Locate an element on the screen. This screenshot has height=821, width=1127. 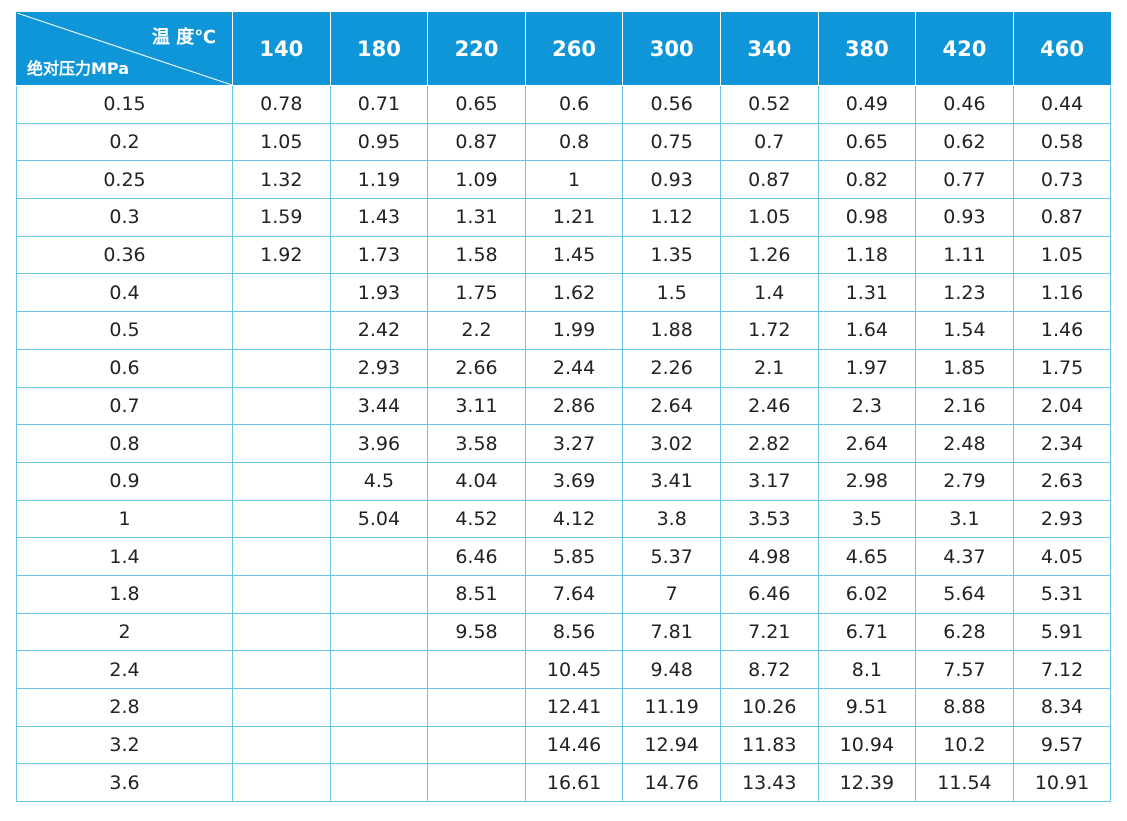
pressure-cell: 0.4 is located at coordinates (124, 293).